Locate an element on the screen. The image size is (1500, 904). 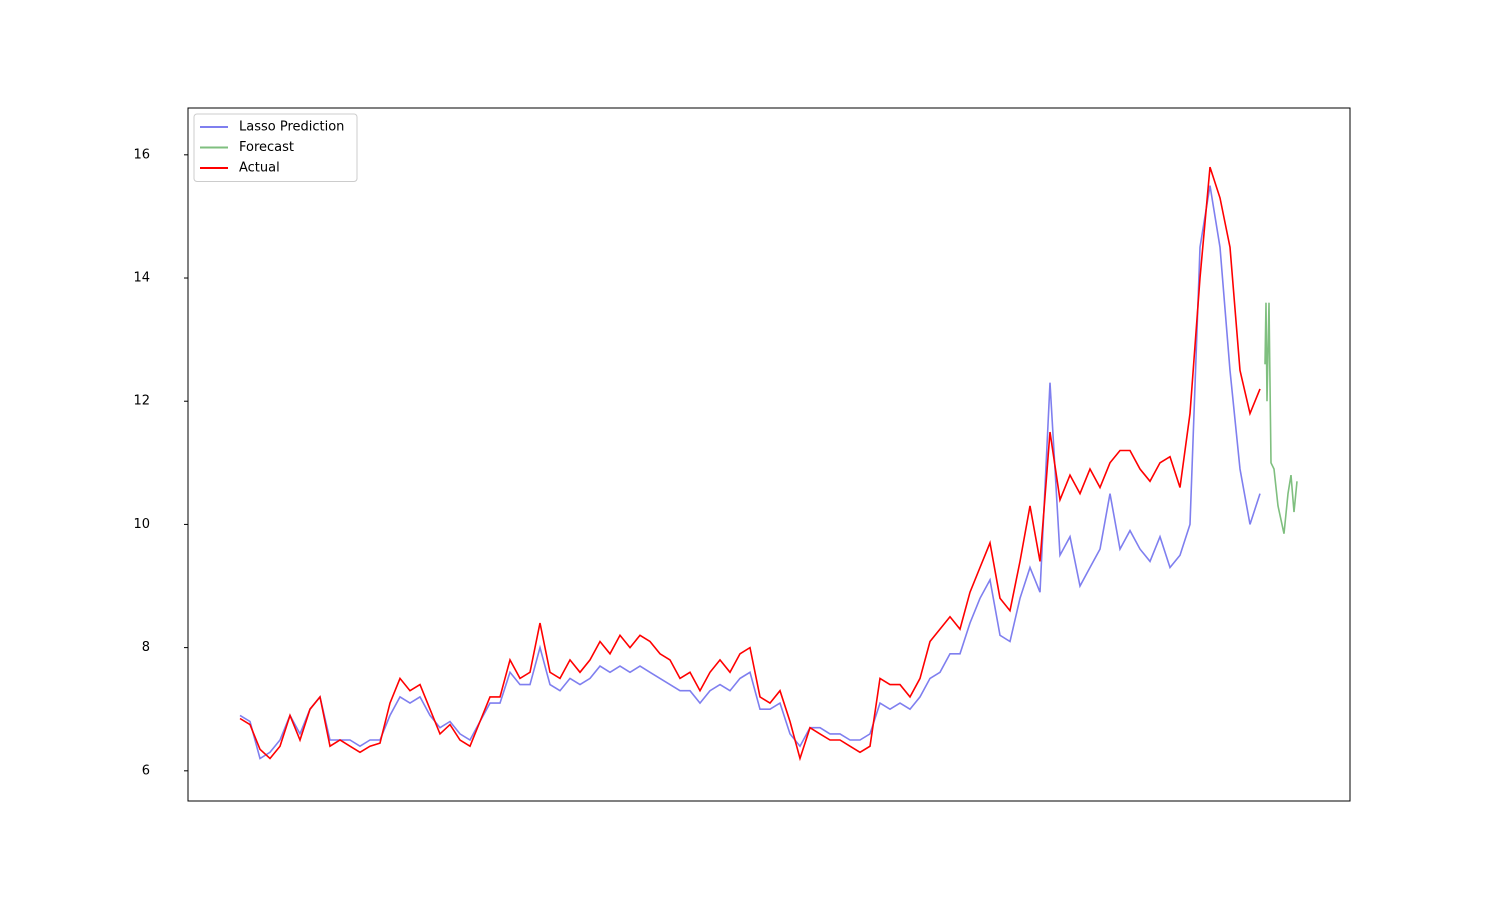
legend-label: Lasso Prediction is located at coordinates (291, 127).